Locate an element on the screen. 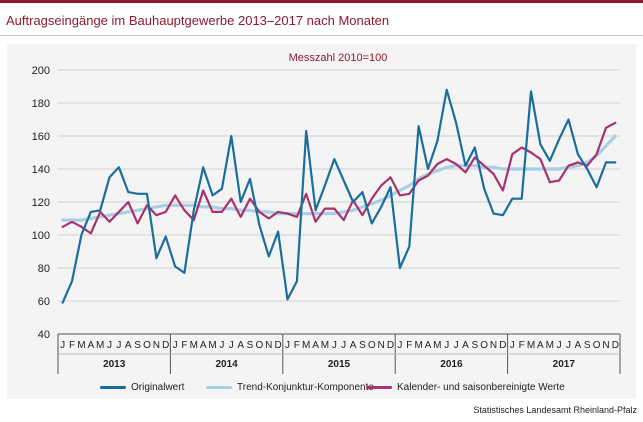  legend-label-adjusted: Kalender- und saisonbereinigte Werte is located at coordinates (481, 387).